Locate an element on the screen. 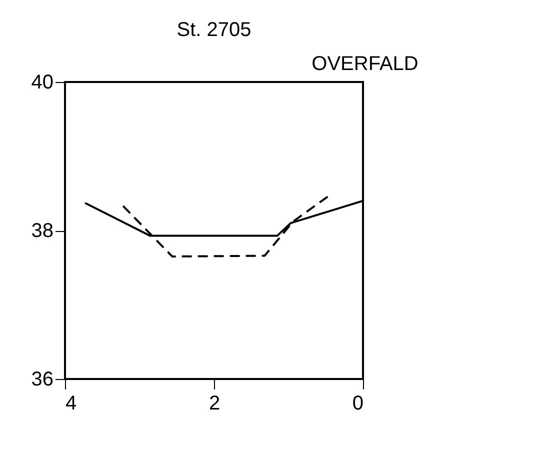 This screenshot has width=557, height=450. y-tick-label: 40 is located at coordinates (42, 83).